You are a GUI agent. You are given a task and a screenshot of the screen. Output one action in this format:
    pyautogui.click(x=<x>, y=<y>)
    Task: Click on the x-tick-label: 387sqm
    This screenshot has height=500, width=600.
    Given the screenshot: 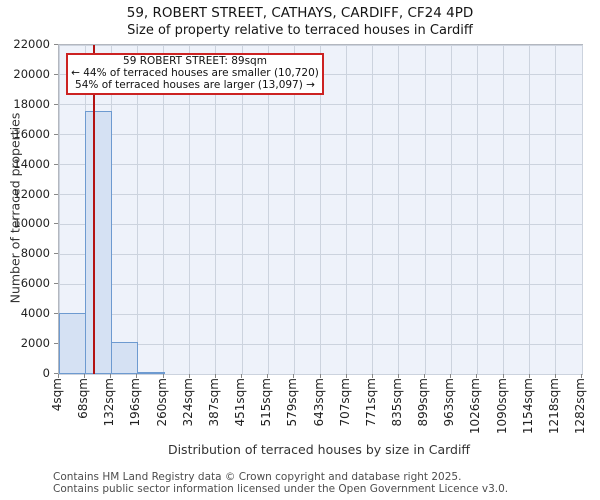 What is the action you would take?
    pyautogui.click(x=213, y=402)
    